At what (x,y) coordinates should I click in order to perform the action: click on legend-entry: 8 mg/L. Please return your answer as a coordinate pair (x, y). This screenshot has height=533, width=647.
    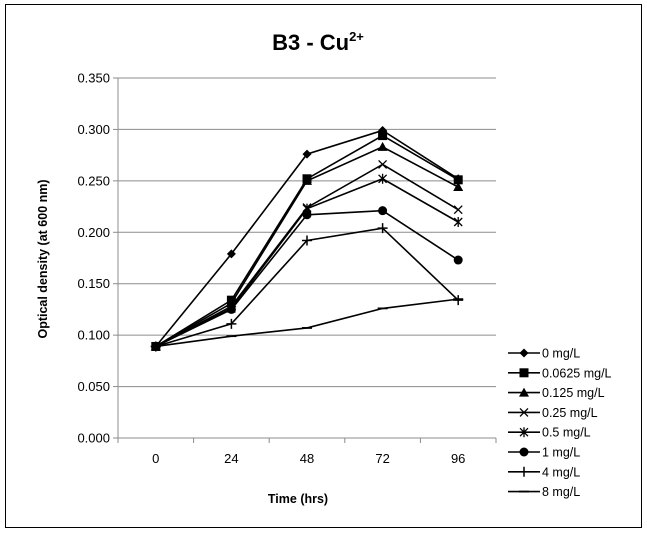
    Looking at the image, I should click on (544, 492).